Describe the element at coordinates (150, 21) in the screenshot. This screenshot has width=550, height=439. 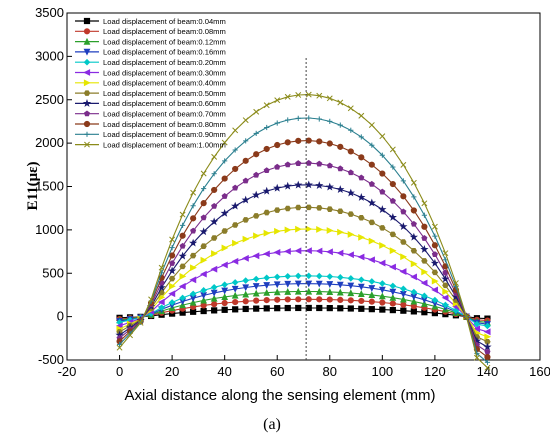
I see `legend-entry: Load displacement of beam:0.04mm` at that location.